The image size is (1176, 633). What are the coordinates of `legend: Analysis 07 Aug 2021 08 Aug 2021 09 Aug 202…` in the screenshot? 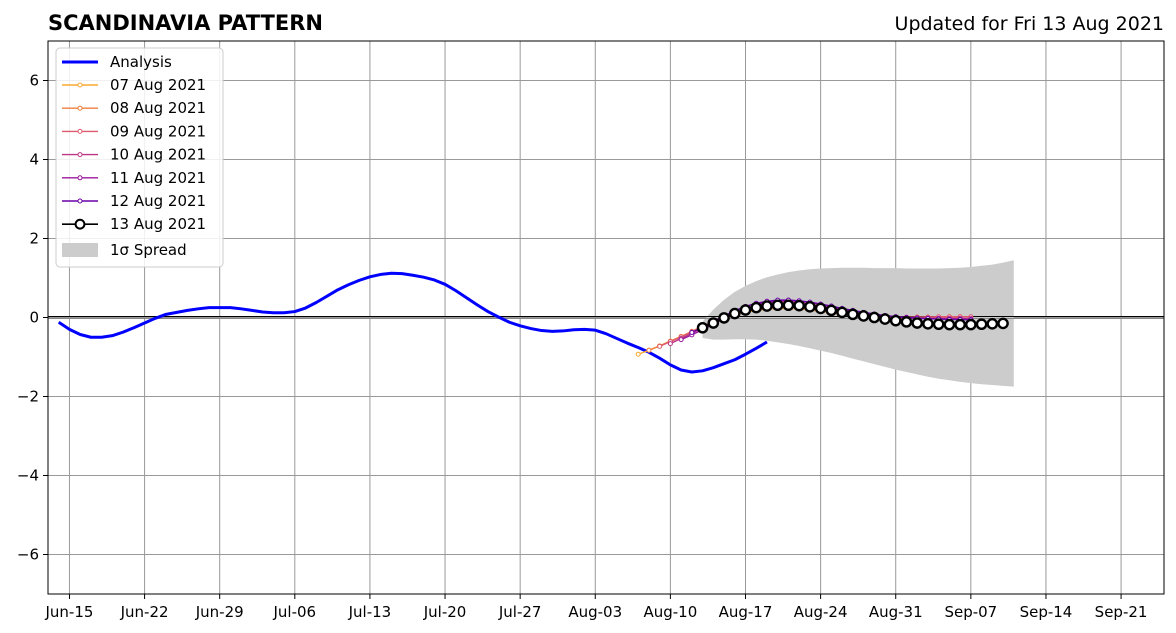 It's located at (139, 157).